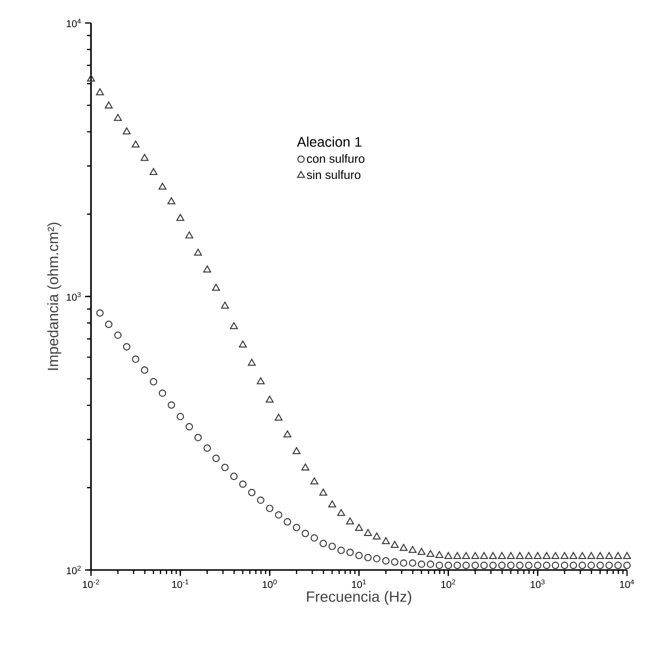 The height and width of the screenshot is (649, 646). I want to click on legend-title: Aleacion 1, so click(329, 141).